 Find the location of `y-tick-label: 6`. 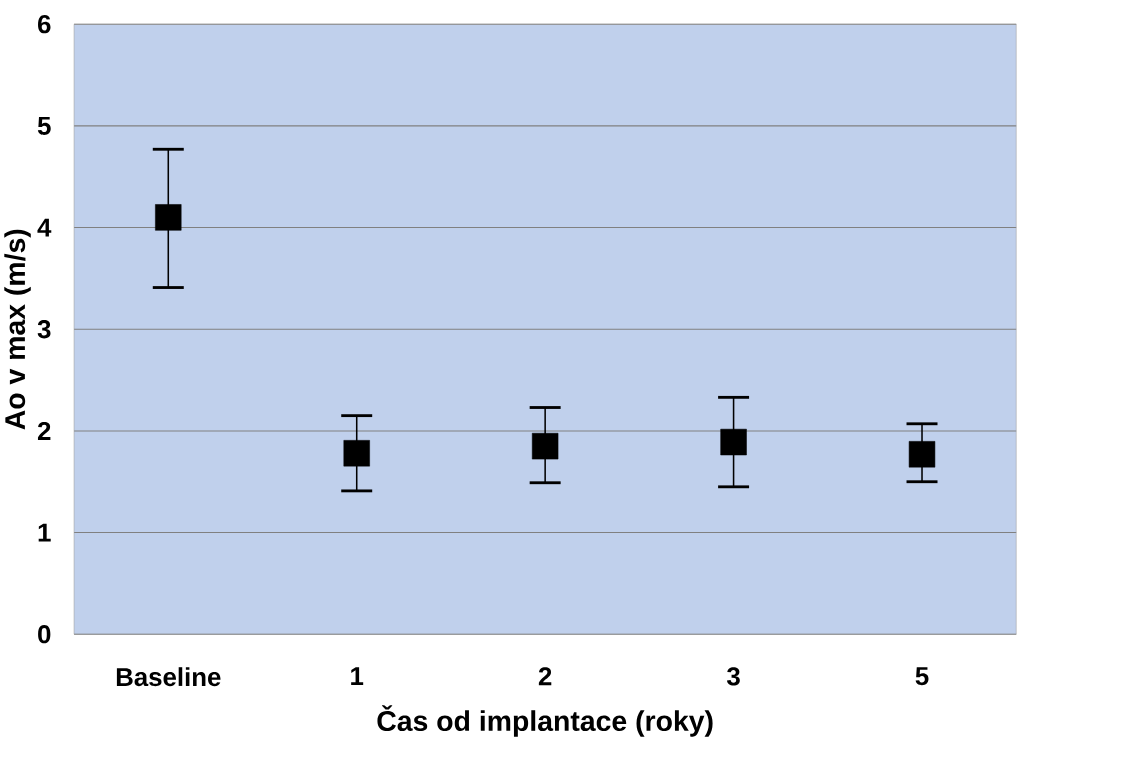

y-tick-label: 6 is located at coordinates (44, 24).